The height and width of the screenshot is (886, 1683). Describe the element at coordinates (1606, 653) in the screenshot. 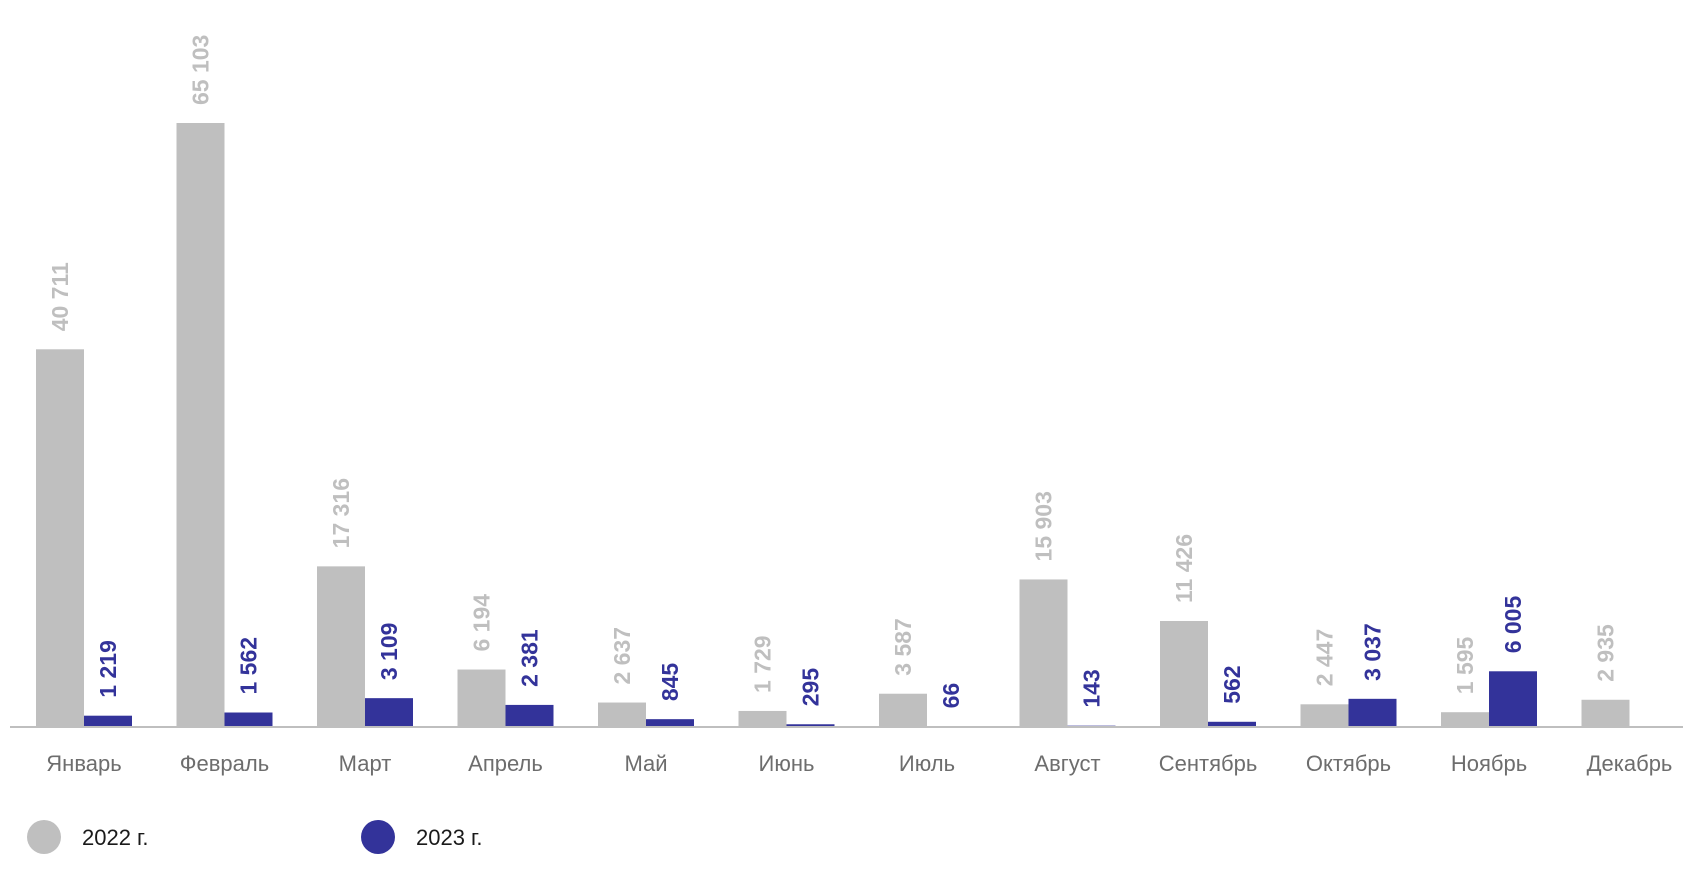

I see `data-label-1-12: 2 935` at that location.